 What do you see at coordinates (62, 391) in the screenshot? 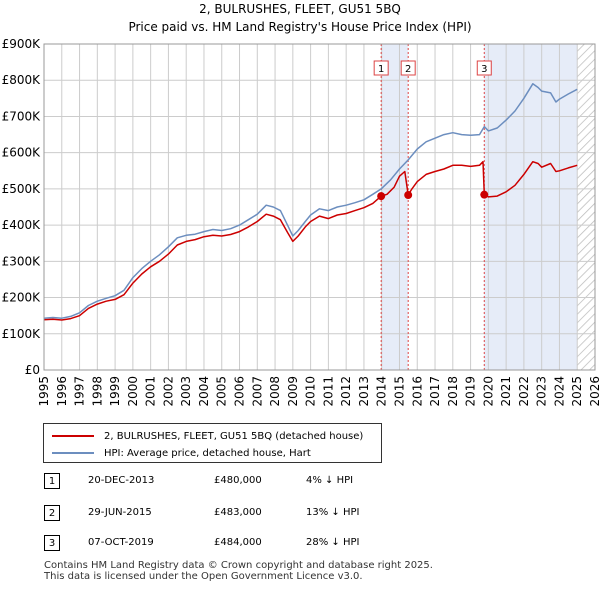
I see `x-tick-label: 1996` at bounding box center [62, 391].